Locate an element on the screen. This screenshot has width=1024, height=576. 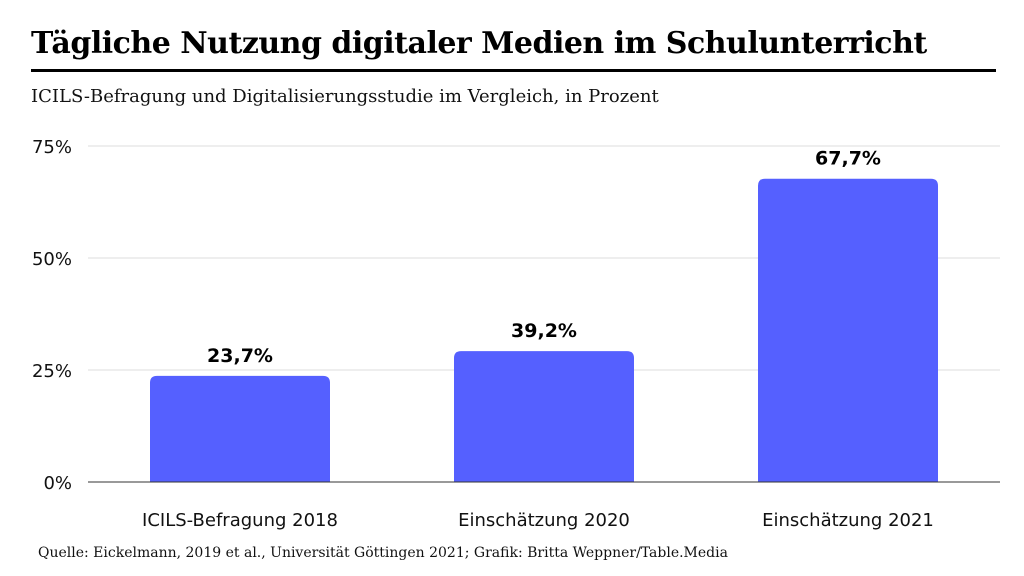
category-label: Einschätzung 2020 is located at coordinates (544, 520).